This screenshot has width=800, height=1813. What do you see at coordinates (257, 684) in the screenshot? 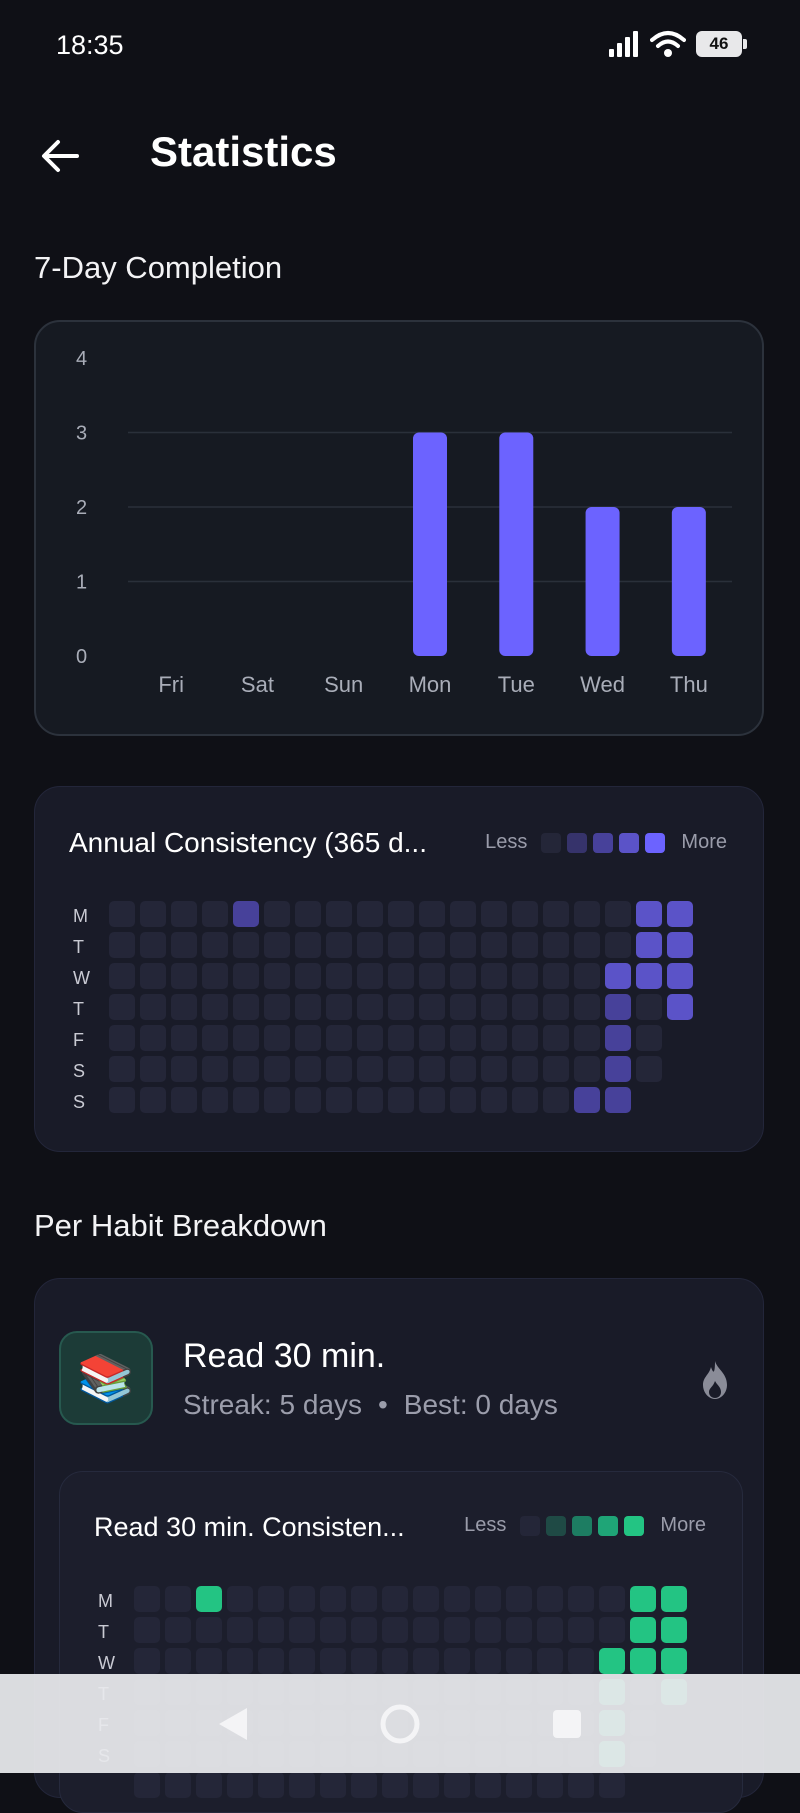
I see `x-tick-label: Sat` at bounding box center [257, 684].